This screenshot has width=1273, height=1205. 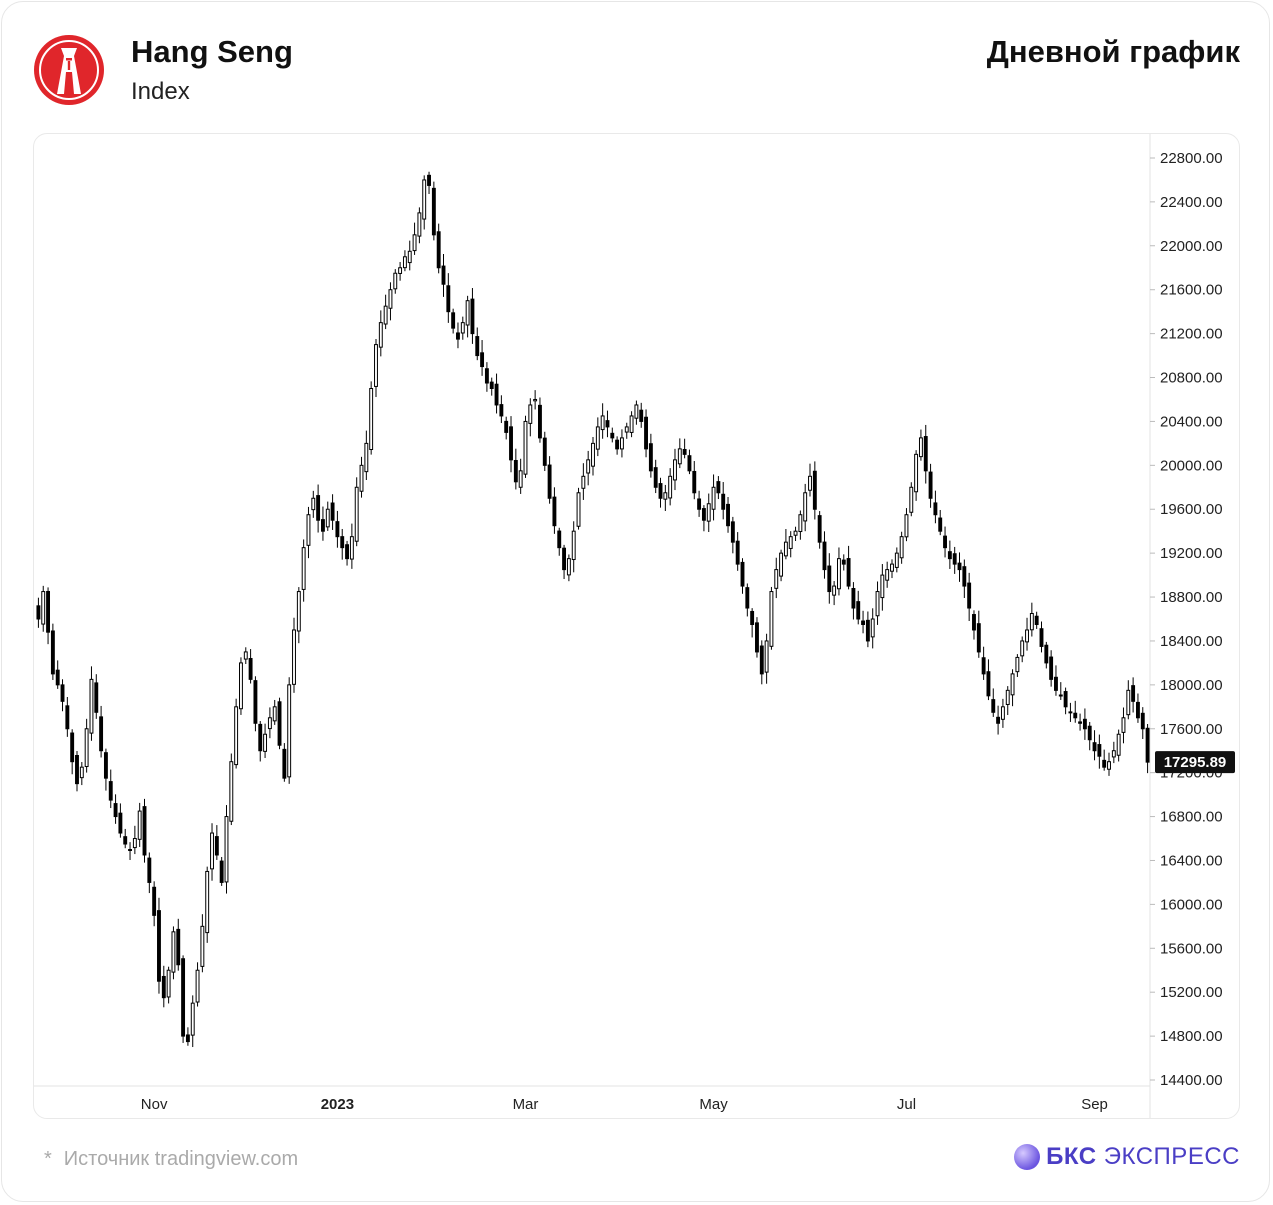 I want to click on source-text: Источник tradingview.com, so click(x=181, y=1159).